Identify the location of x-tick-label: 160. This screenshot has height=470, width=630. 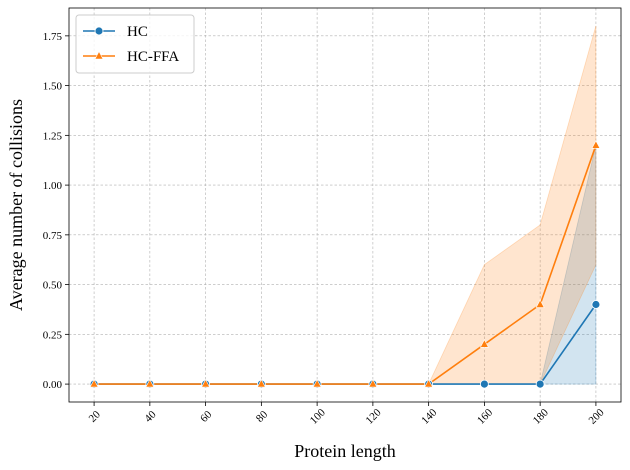
(485, 416).